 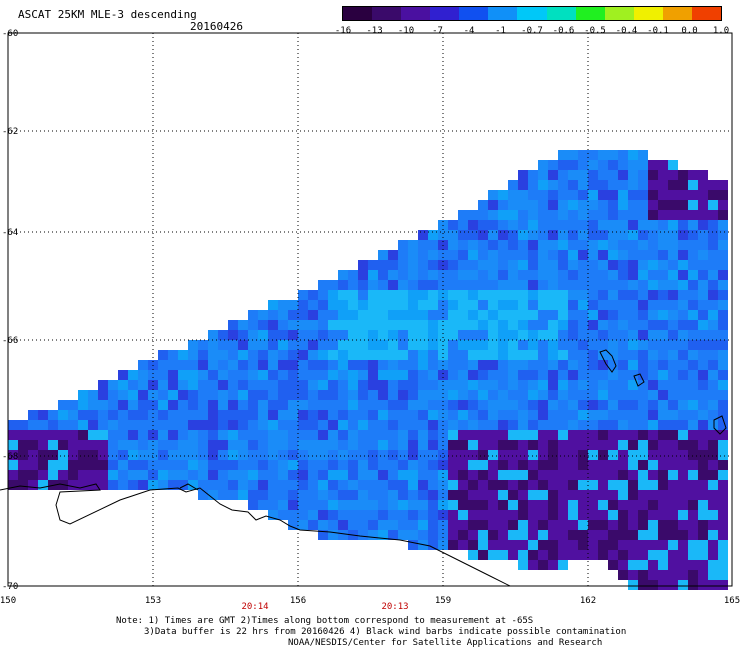 What do you see at coordinates (563, 31) in the screenshot?
I see `color-scale-label: -0.6` at bounding box center [563, 31].